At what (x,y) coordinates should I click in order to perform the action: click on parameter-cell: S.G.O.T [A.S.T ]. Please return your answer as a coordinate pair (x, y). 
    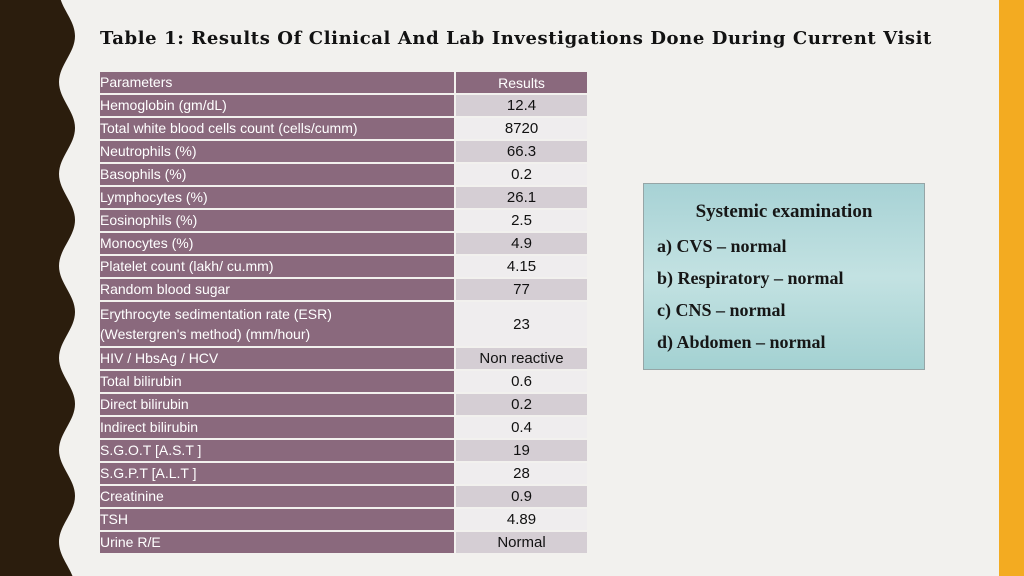
    Looking at the image, I should click on (277, 450).